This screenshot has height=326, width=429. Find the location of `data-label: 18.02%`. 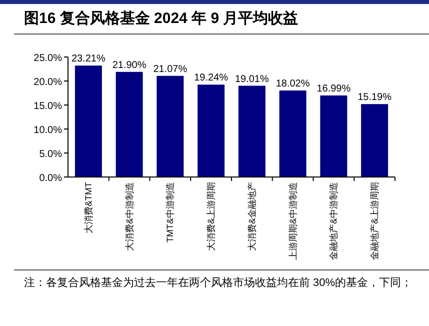

data-label: 18.02% is located at coordinates (293, 84).